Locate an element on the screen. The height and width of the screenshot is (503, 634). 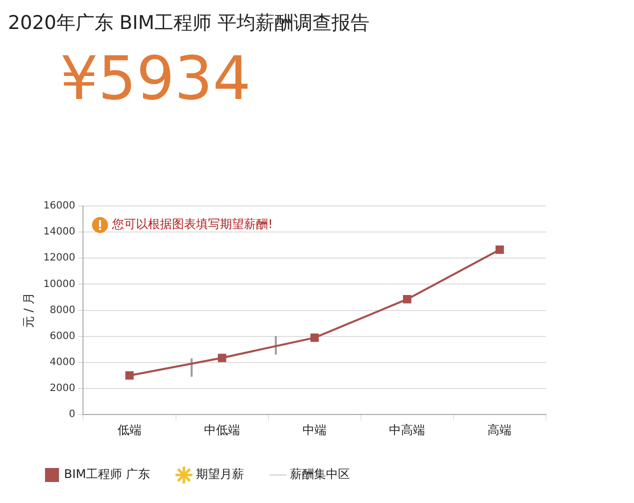
legend-label: 期望月薪 is located at coordinates (220, 474).